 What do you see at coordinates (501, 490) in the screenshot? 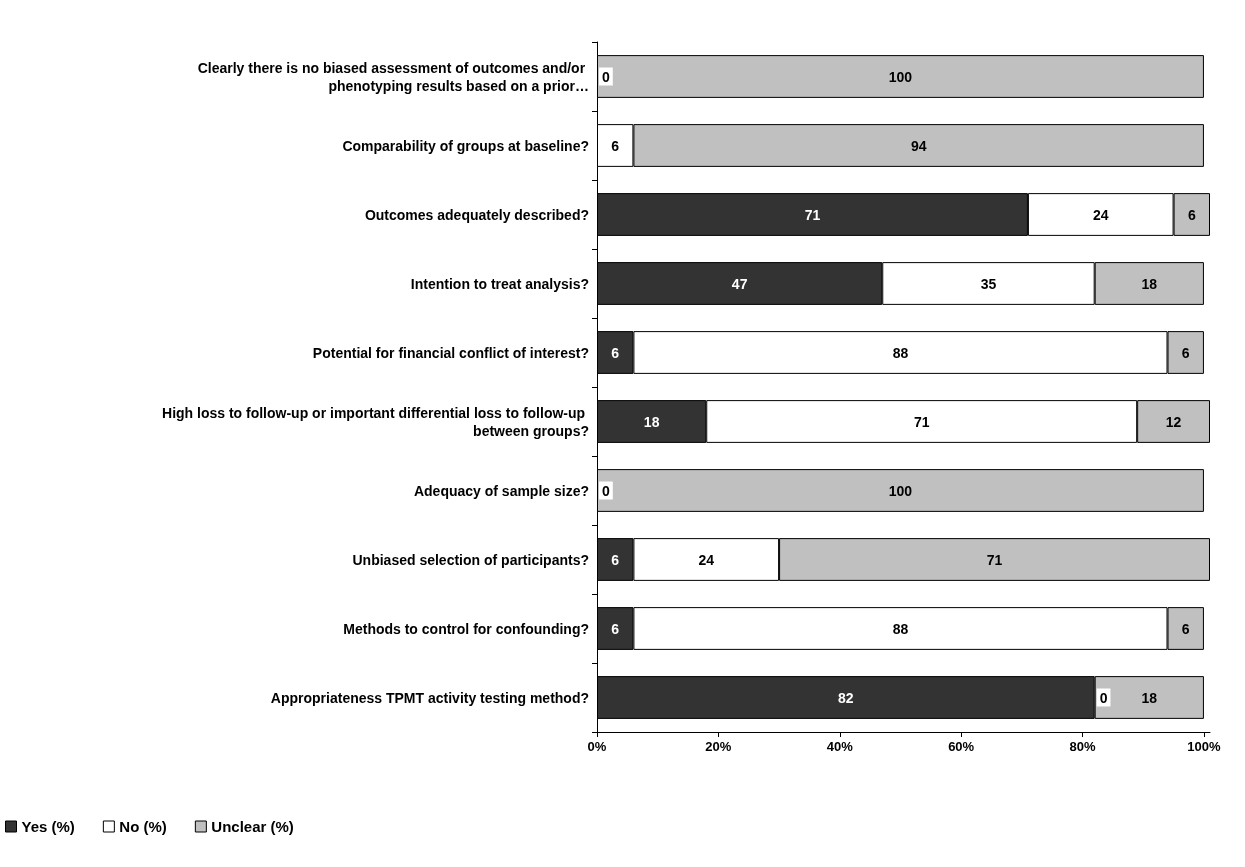
I see `y-tick-label: Adequacy of sample size?` at bounding box center [501, 490].